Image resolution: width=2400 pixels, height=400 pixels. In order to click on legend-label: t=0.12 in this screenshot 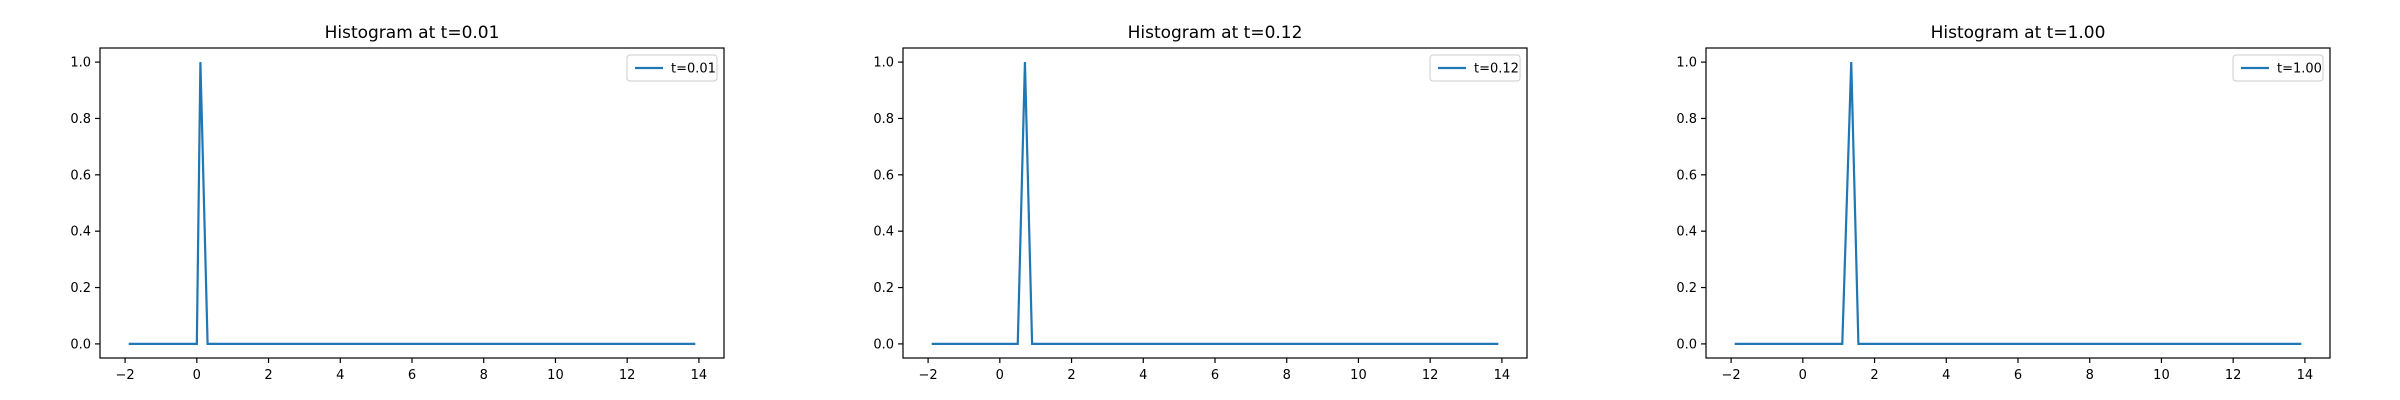, I will do `click(1496, 69)`.